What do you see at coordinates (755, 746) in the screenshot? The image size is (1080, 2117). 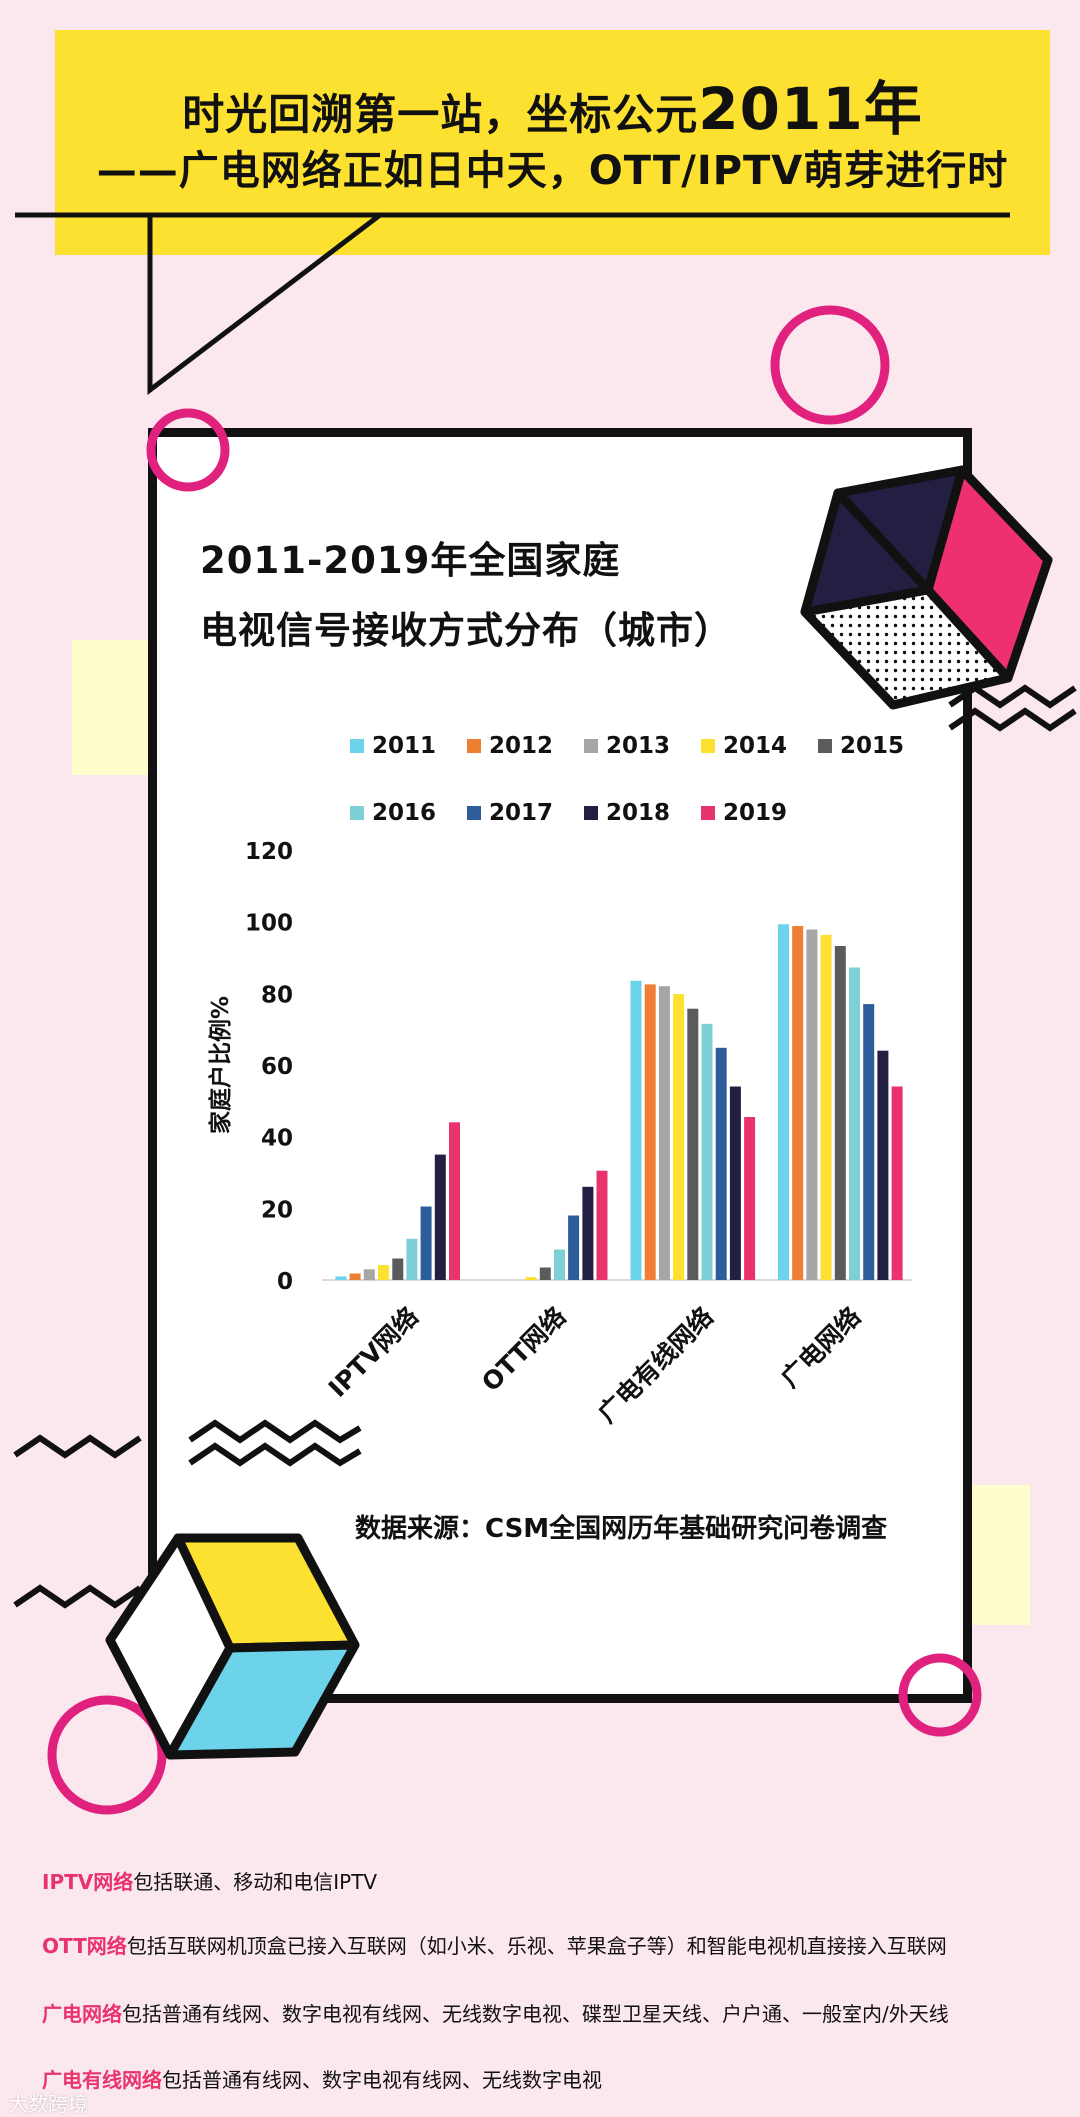 I see `legend-label: 2014` at bounding box center [755, 746].